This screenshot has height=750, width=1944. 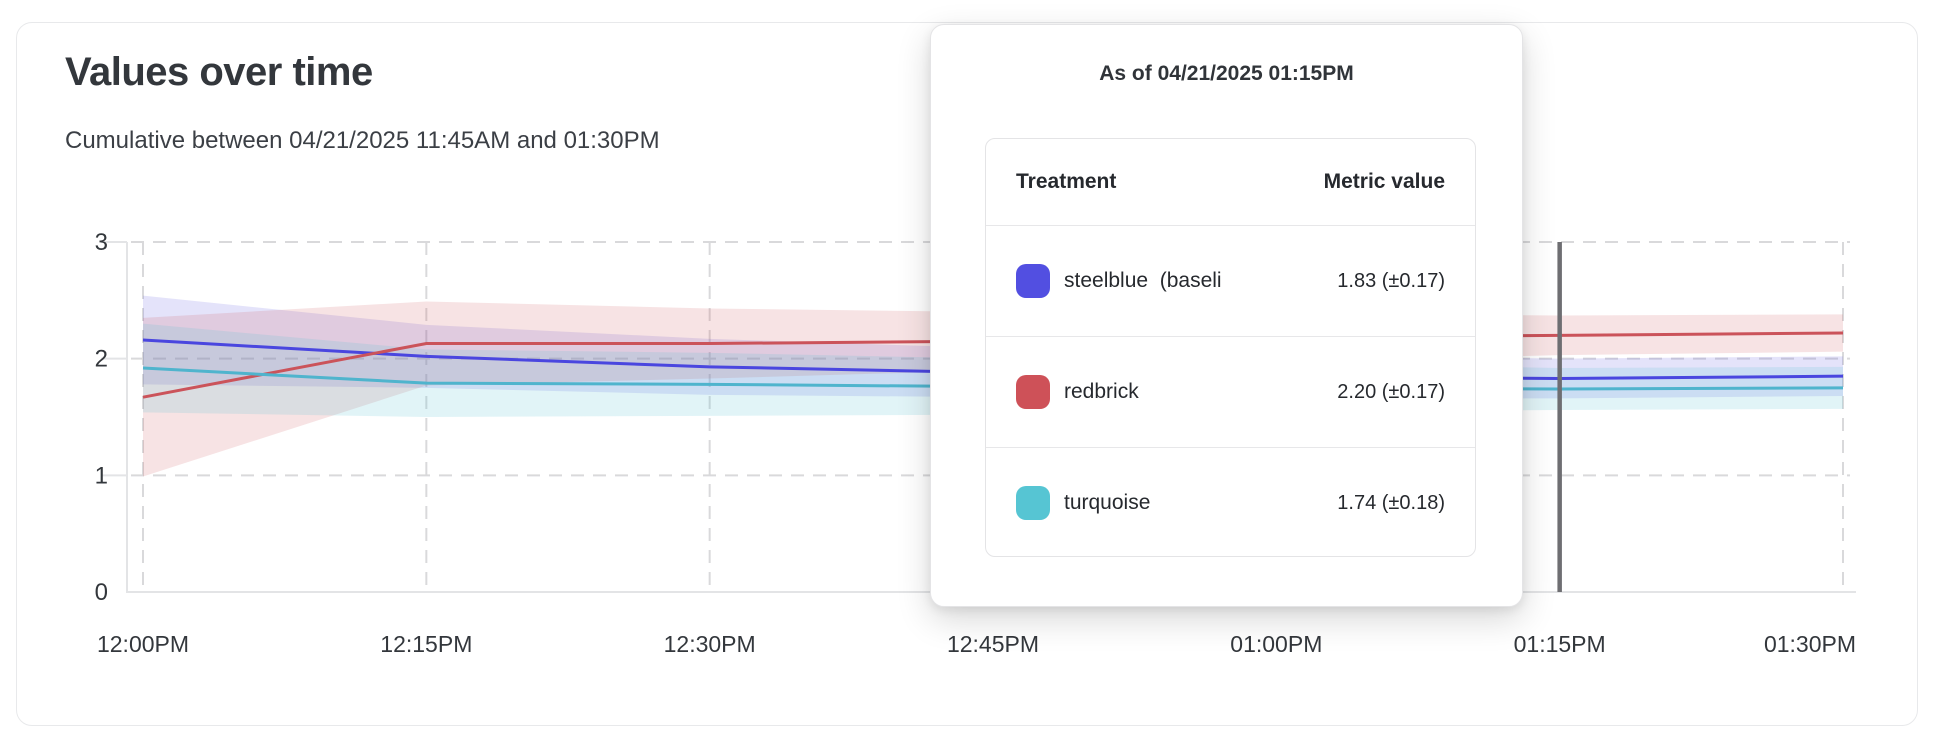 I want to click on turquoise-swatch, so click(x=1033, y=503).